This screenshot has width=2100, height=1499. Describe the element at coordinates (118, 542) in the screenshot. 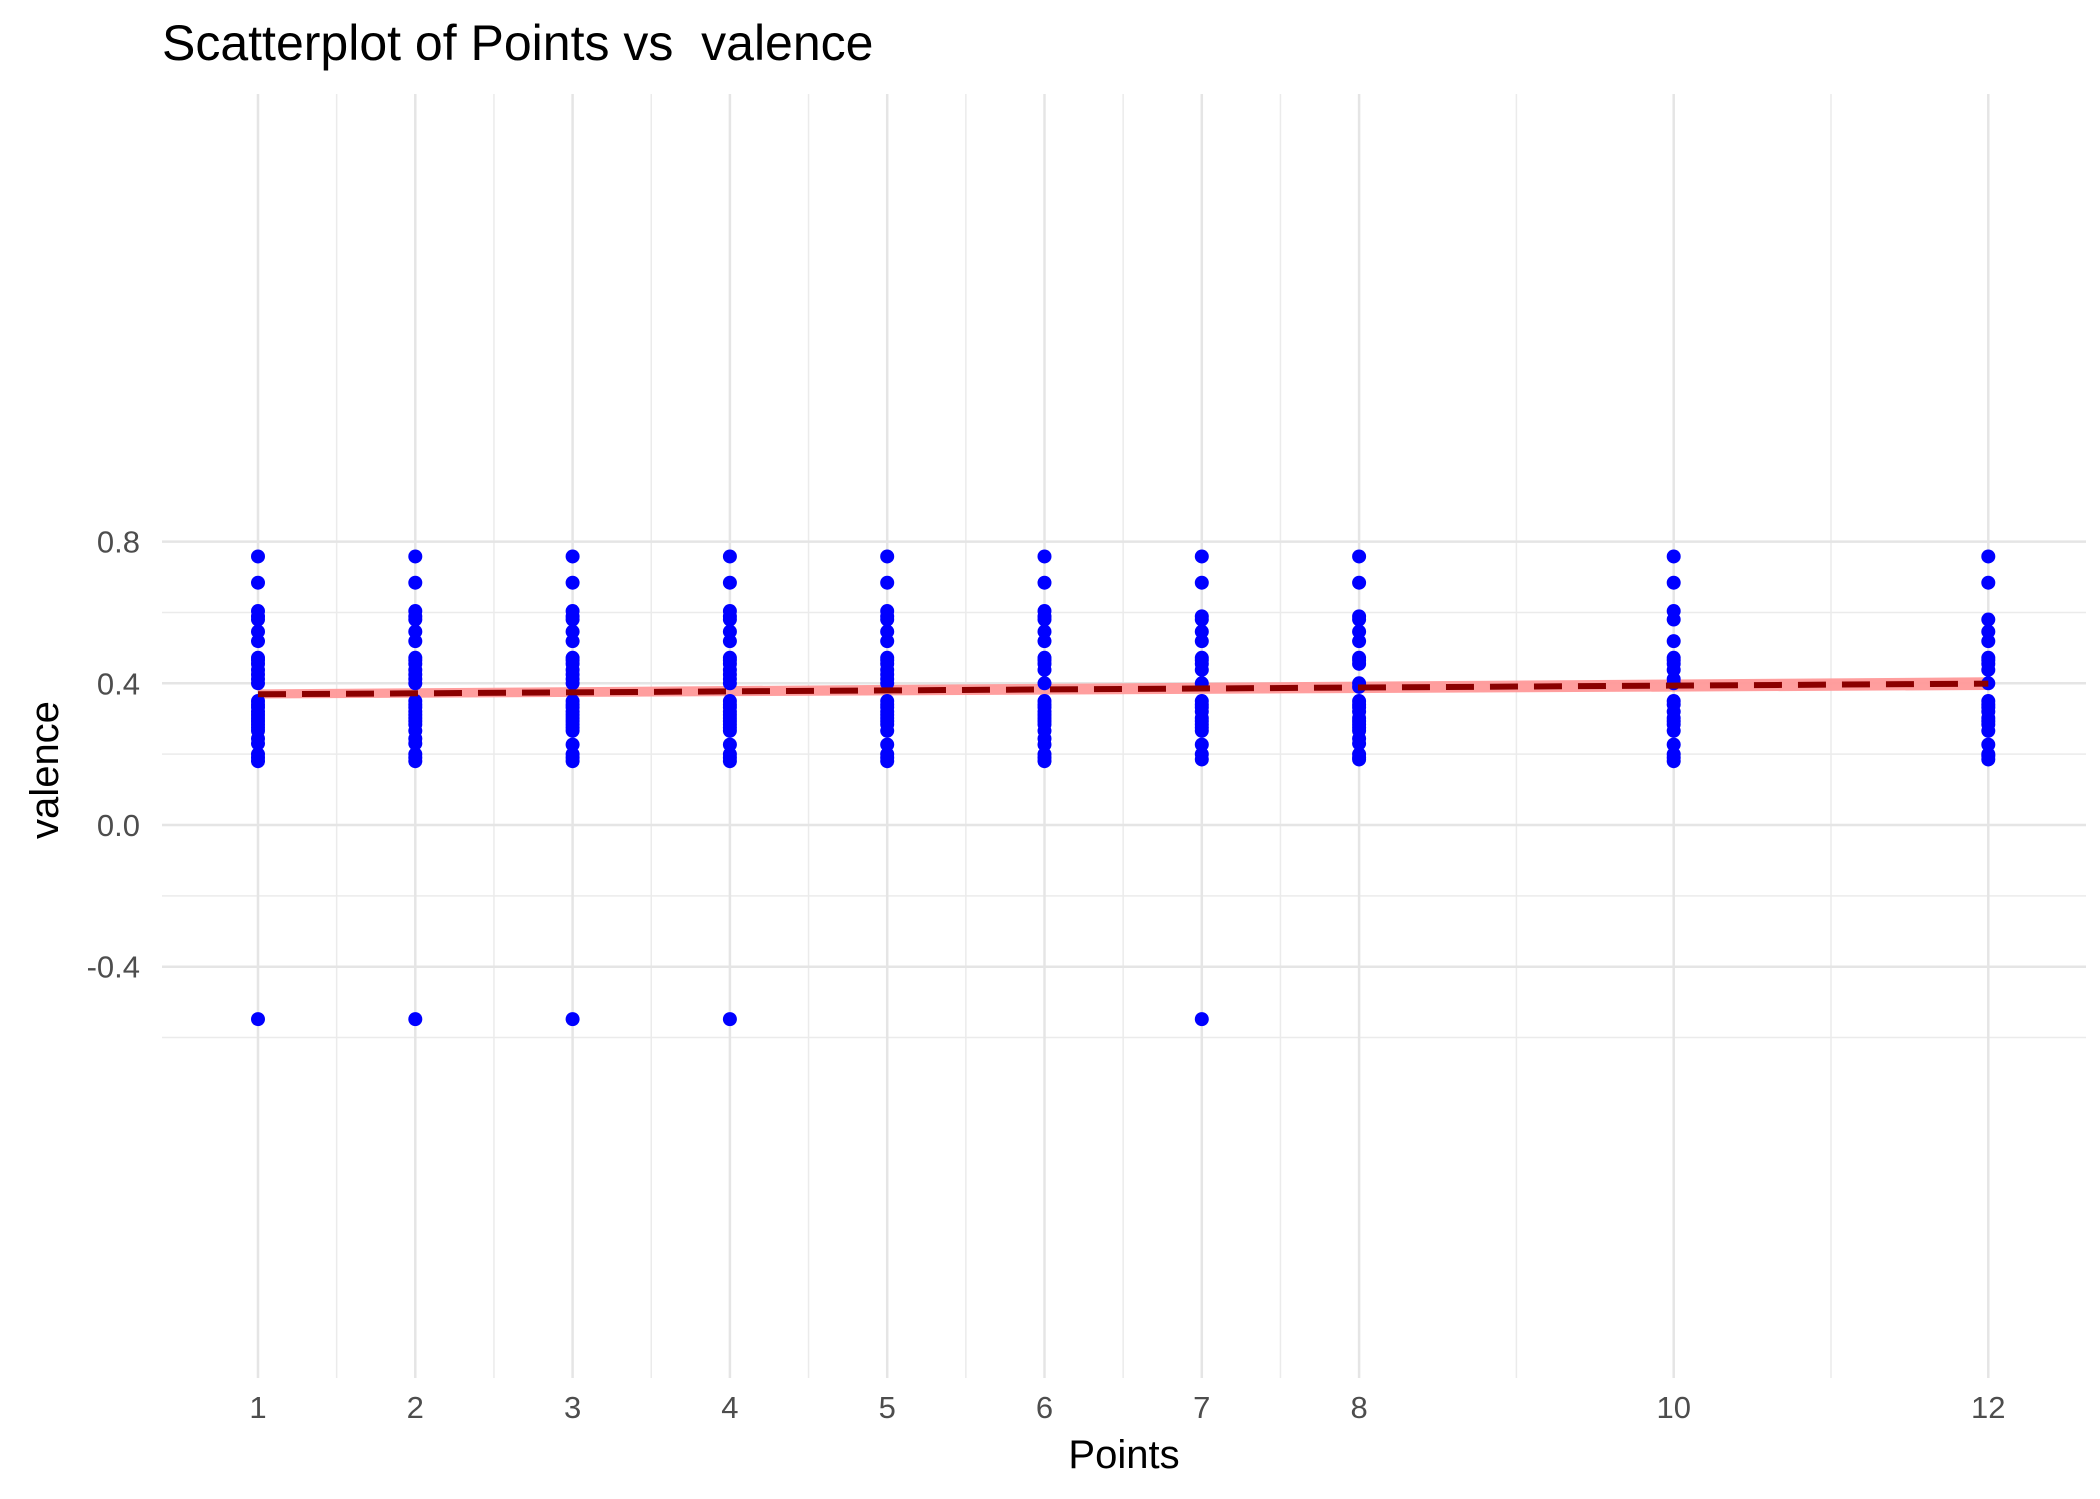

I see `y-tick-label: 0.8` at that location.